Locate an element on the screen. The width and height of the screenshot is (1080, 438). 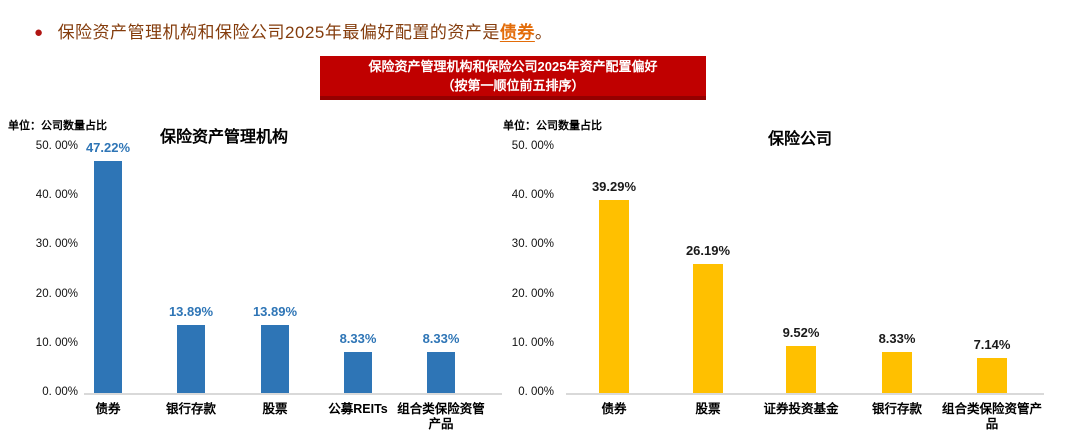
bar-value-label: 47.22% is located at coordinates (108, 147).